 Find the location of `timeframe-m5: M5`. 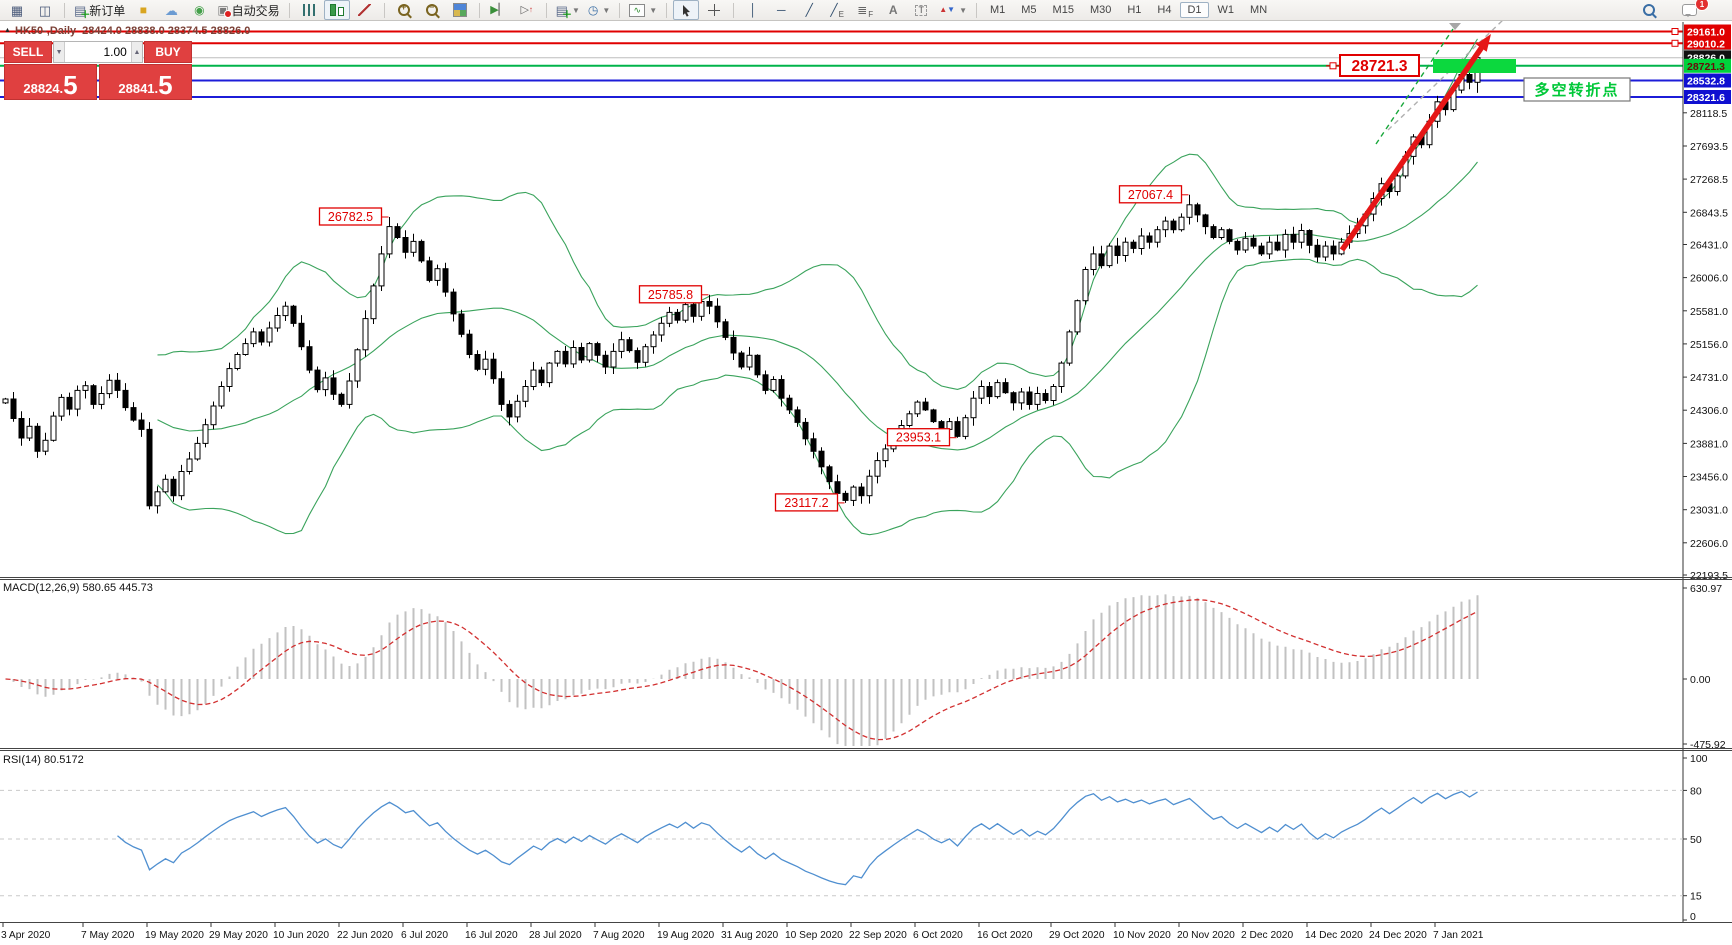

timeframe-m5: M5 is located at coordinates (1029, 10).